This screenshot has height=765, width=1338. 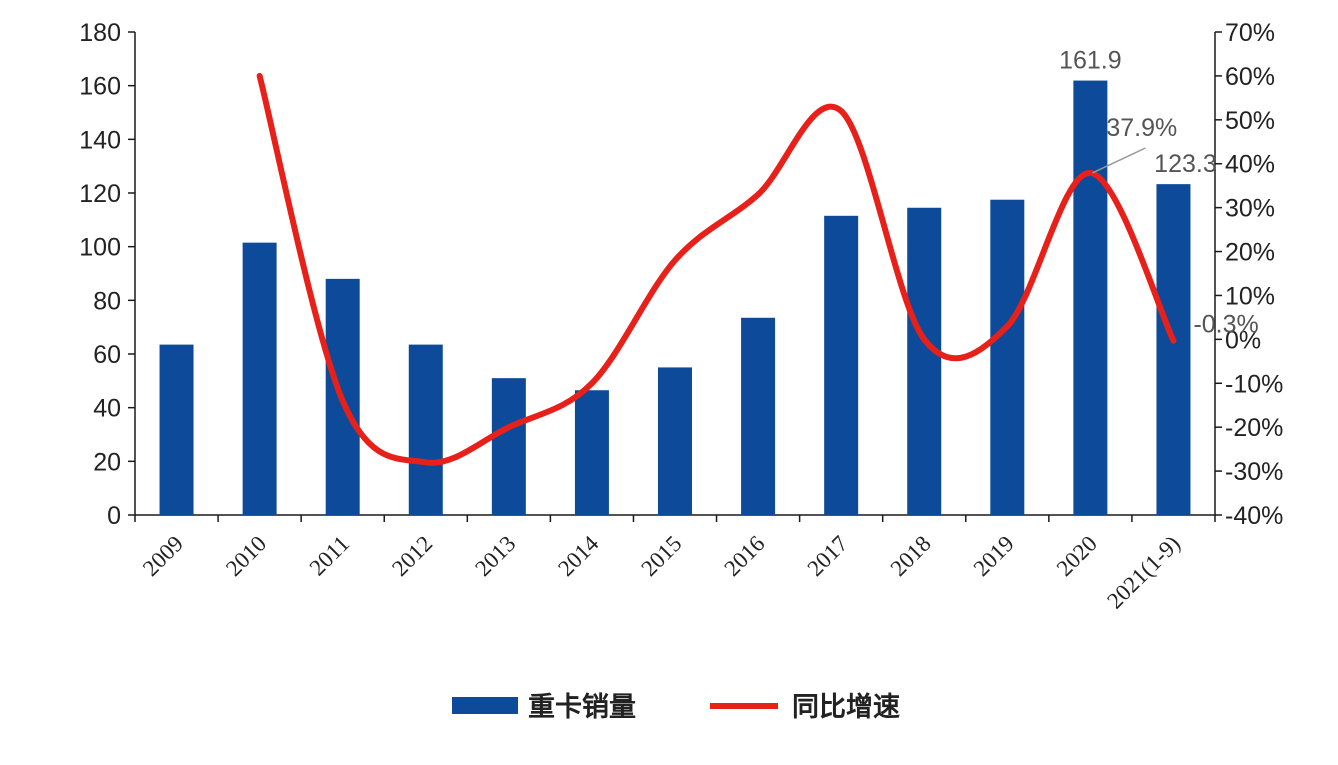 I want to click on y-left-tick-label: 180, so click(x=100, y=33).